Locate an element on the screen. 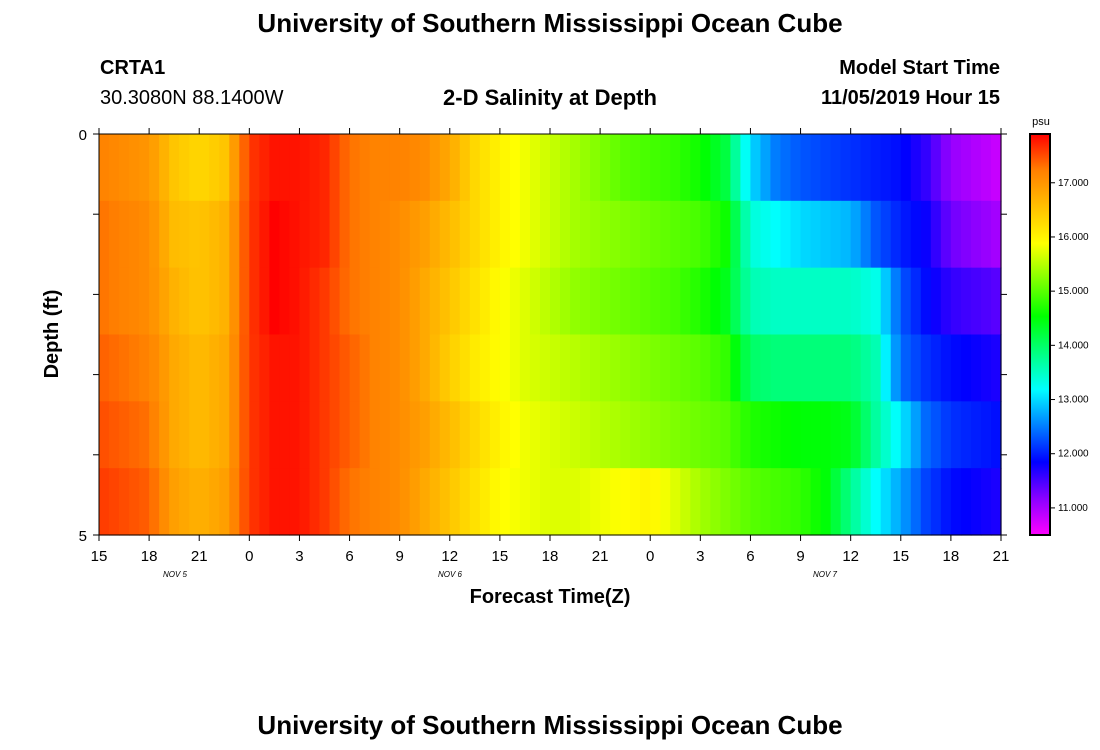 This screenshot has height=750, width=1100. plot-title: 2-D Salinity at Depth is located at coordinates (550, 97).